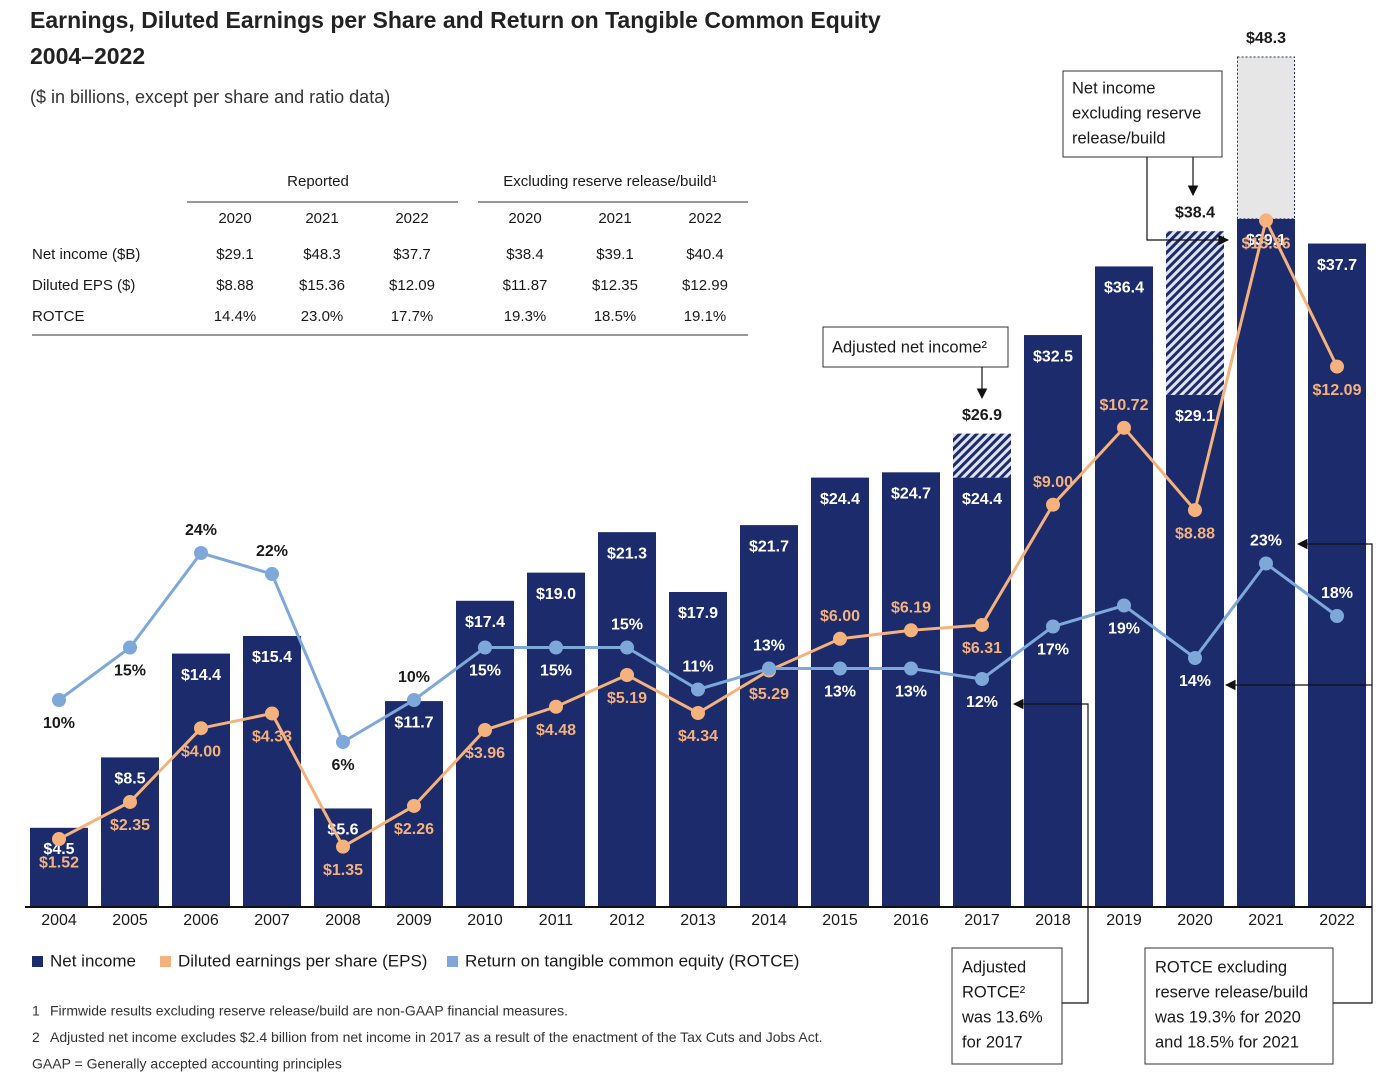  What do you see at coordinates (36, 1011) in the screenshot?
I see `footnote-marker: 1` at bounding box center [36, 1011].